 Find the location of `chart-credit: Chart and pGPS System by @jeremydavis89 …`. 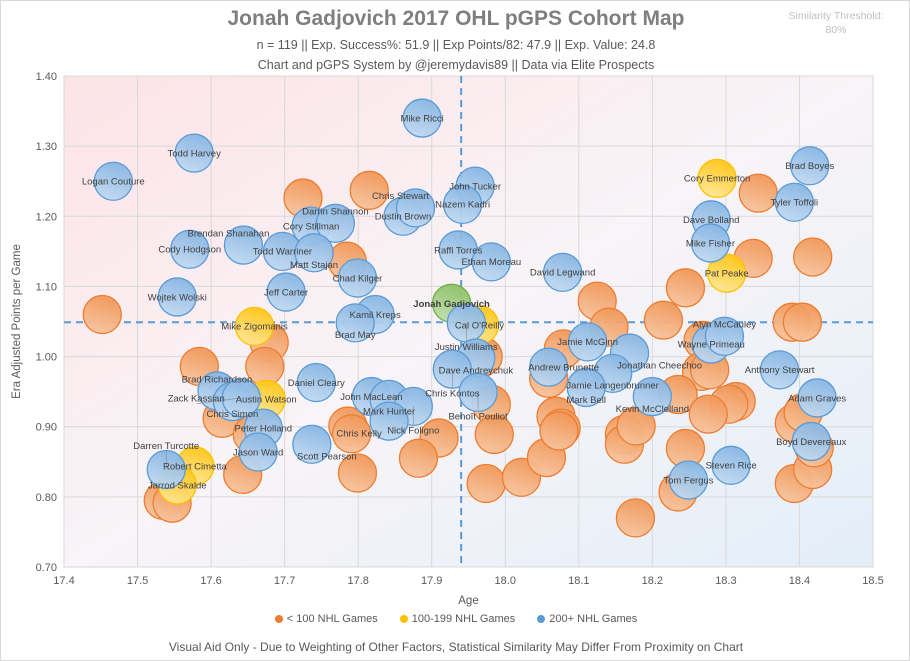

chart-credit: Chart and pGPS System by @jeremydavis89 … is located at coordinates (456, 65).